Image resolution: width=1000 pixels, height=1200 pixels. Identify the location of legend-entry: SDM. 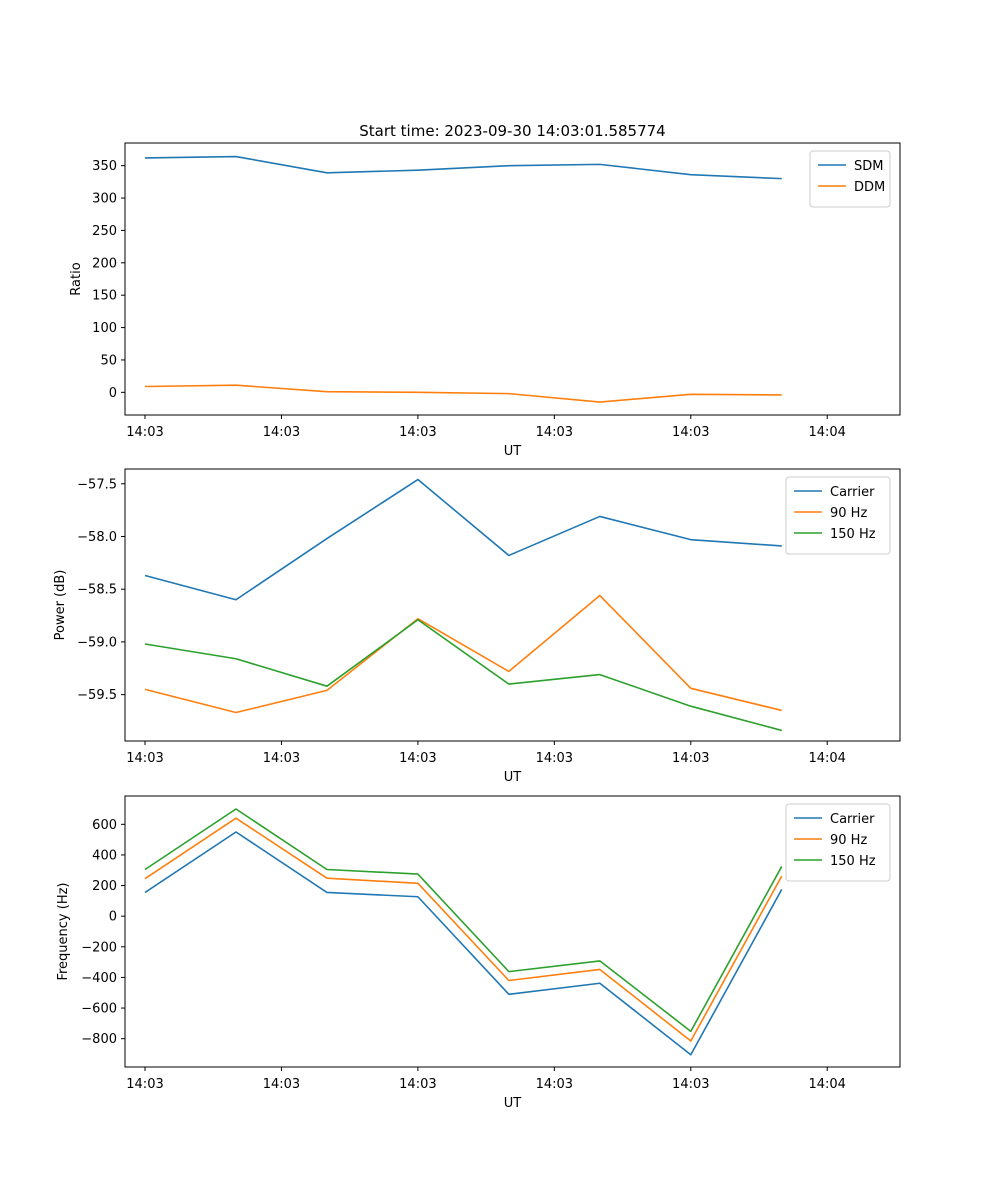
(868, 166).